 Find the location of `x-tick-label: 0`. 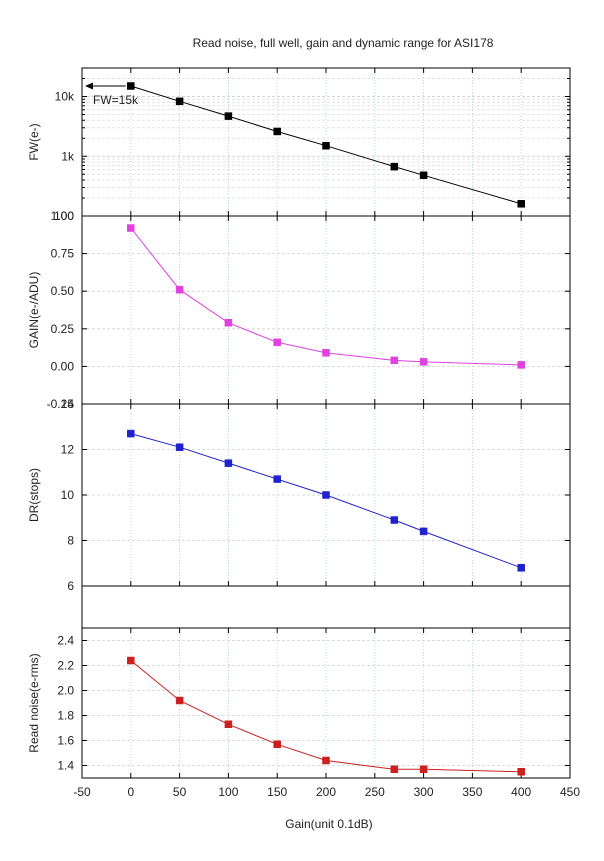

x-tick-label: 0 is located at coordinates (130, 792).